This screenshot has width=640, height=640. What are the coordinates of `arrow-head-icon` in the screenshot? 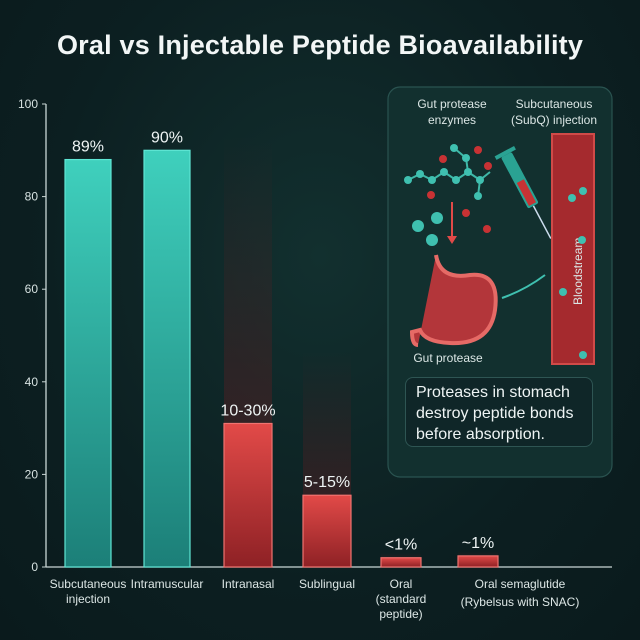 It's located at (452, 240).